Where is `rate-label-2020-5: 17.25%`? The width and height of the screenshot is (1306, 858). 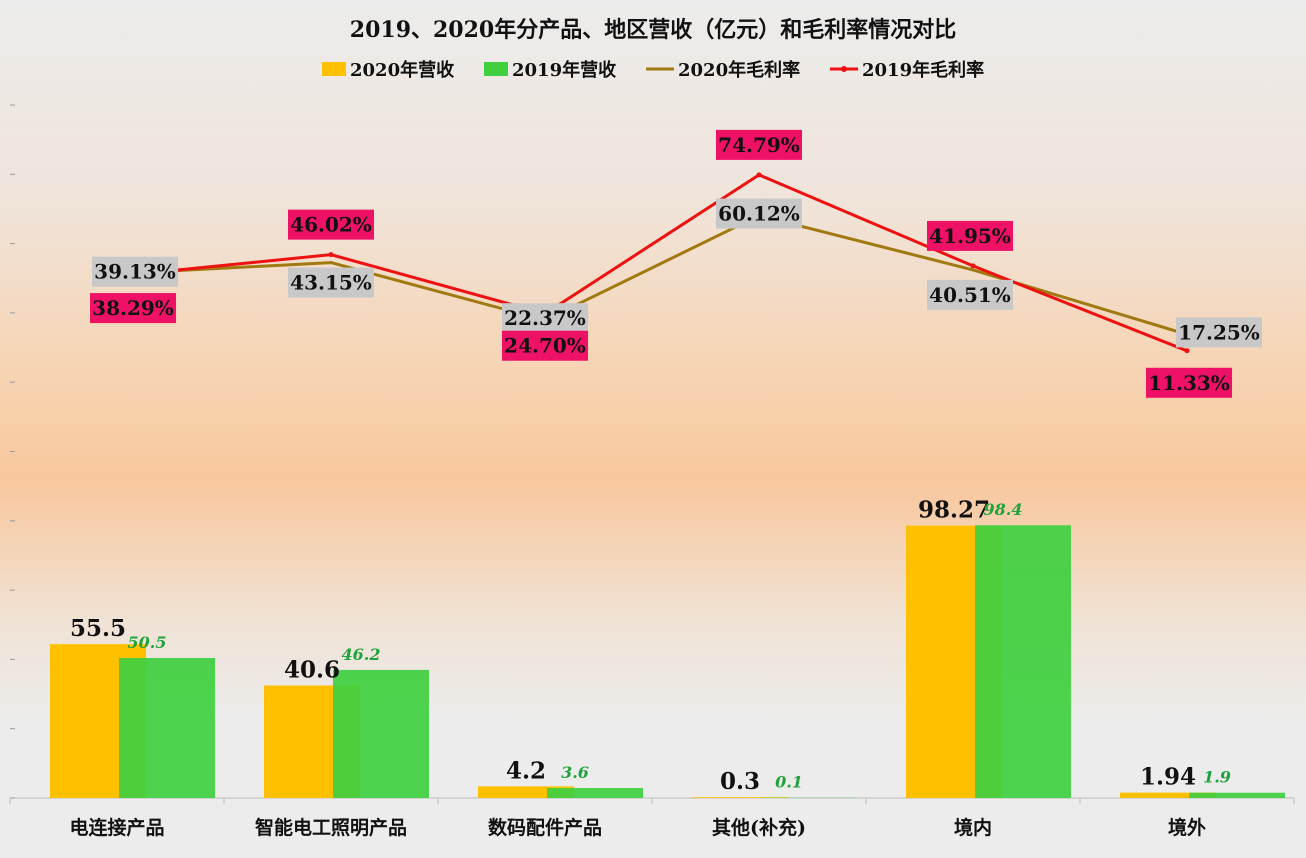 rate-label-2020-5: 17.25% is located at coordinates (1219, 332).